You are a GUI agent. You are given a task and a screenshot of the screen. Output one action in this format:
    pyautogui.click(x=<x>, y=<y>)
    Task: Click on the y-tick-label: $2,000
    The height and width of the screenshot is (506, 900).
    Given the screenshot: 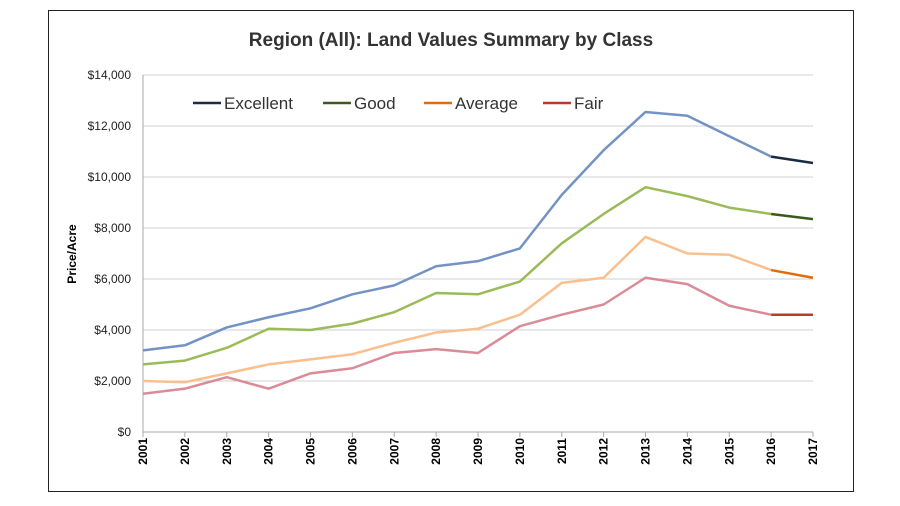 What is the action you would take?
    pyautogui.click(x=112, y=381)
    